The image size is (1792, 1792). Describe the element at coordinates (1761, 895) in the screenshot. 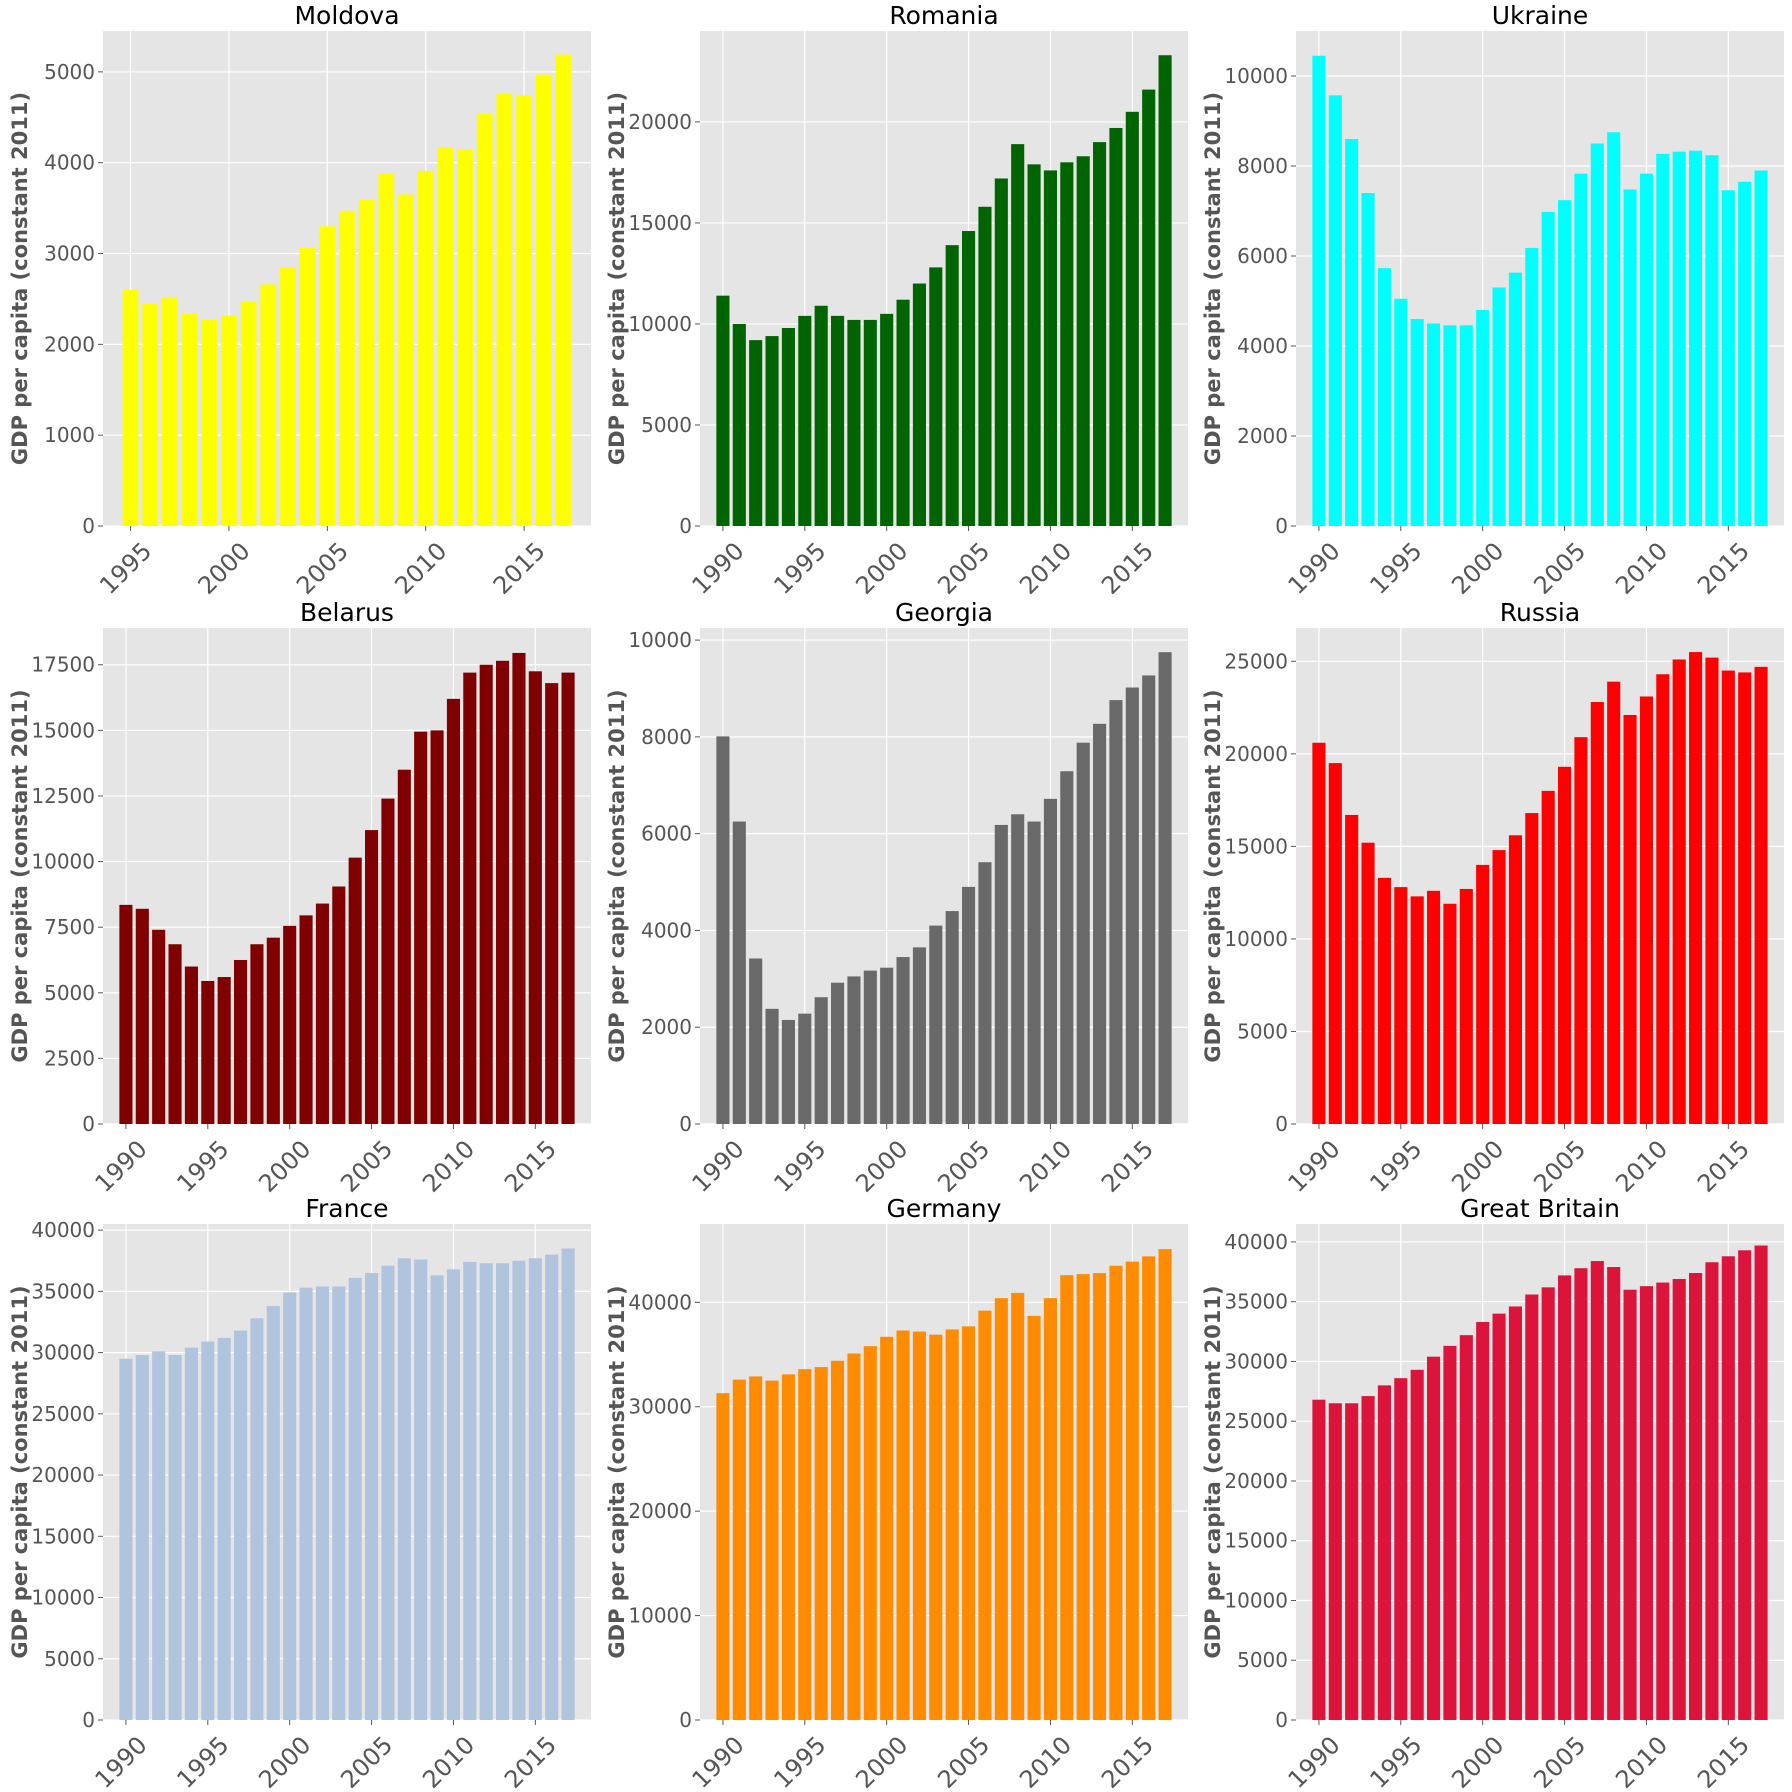

I see `bar-russia-2017` at that location.